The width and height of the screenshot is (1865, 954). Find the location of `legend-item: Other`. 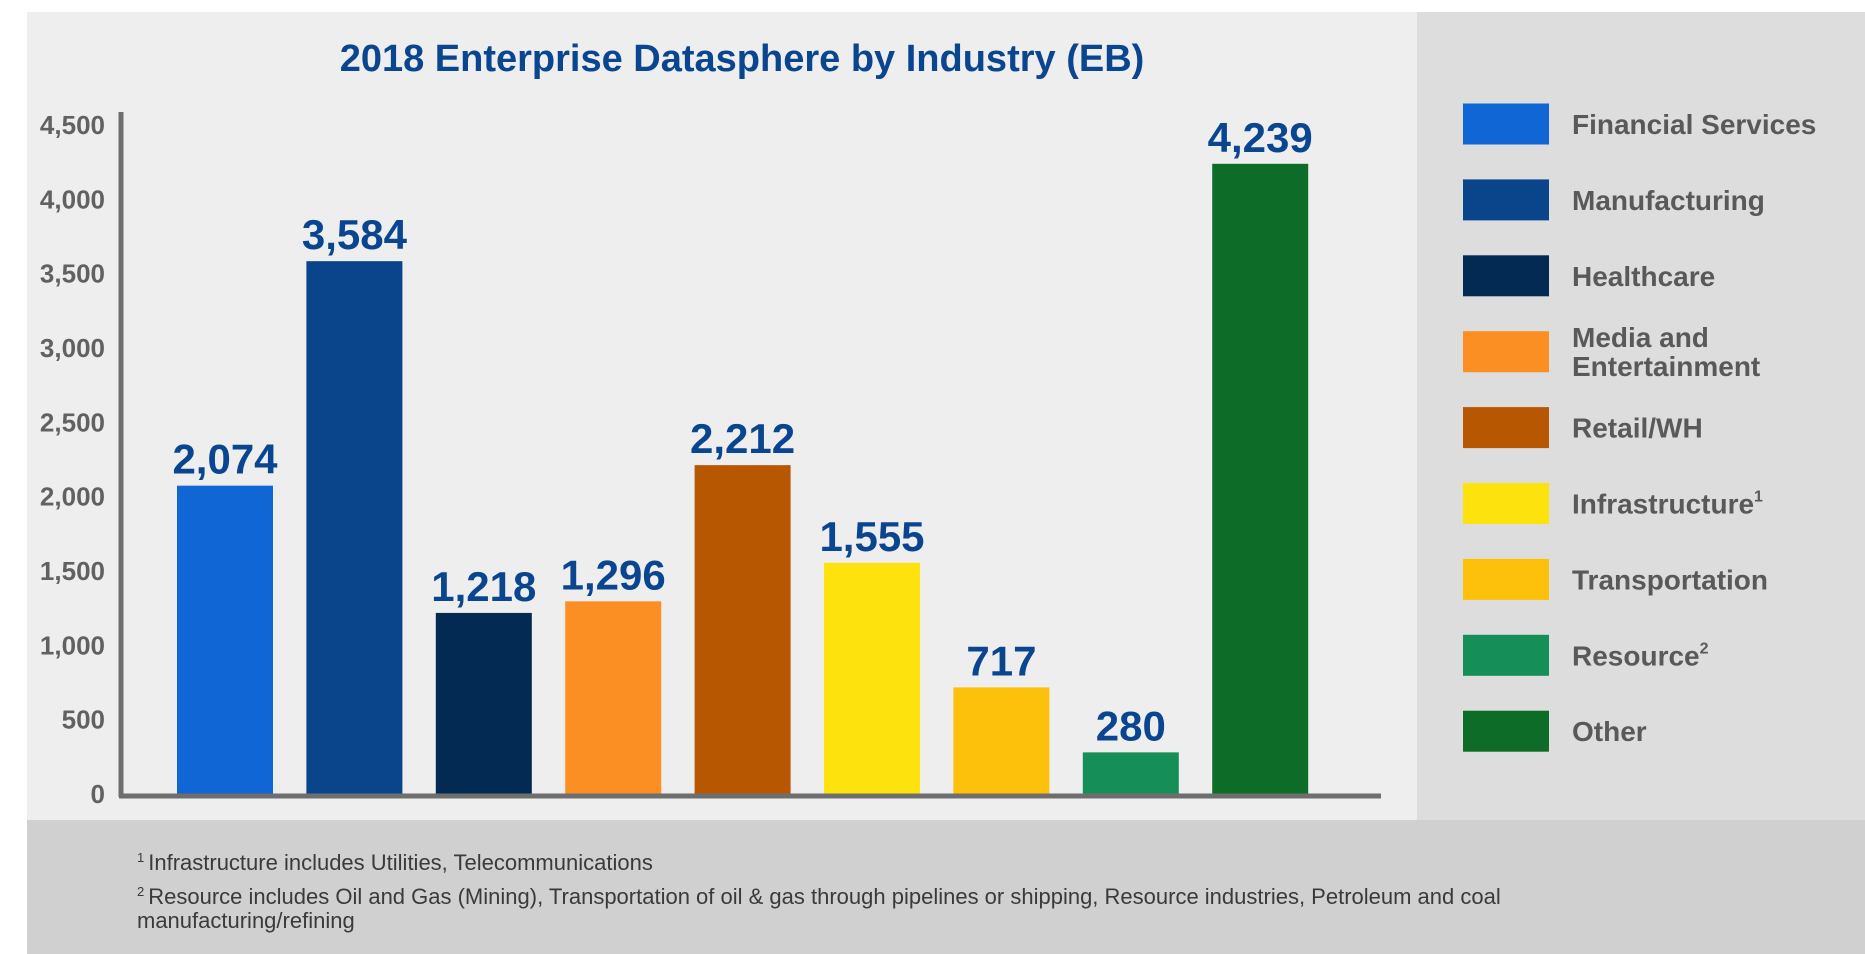

legend-item: Other is located at coordinates (1555, 731).